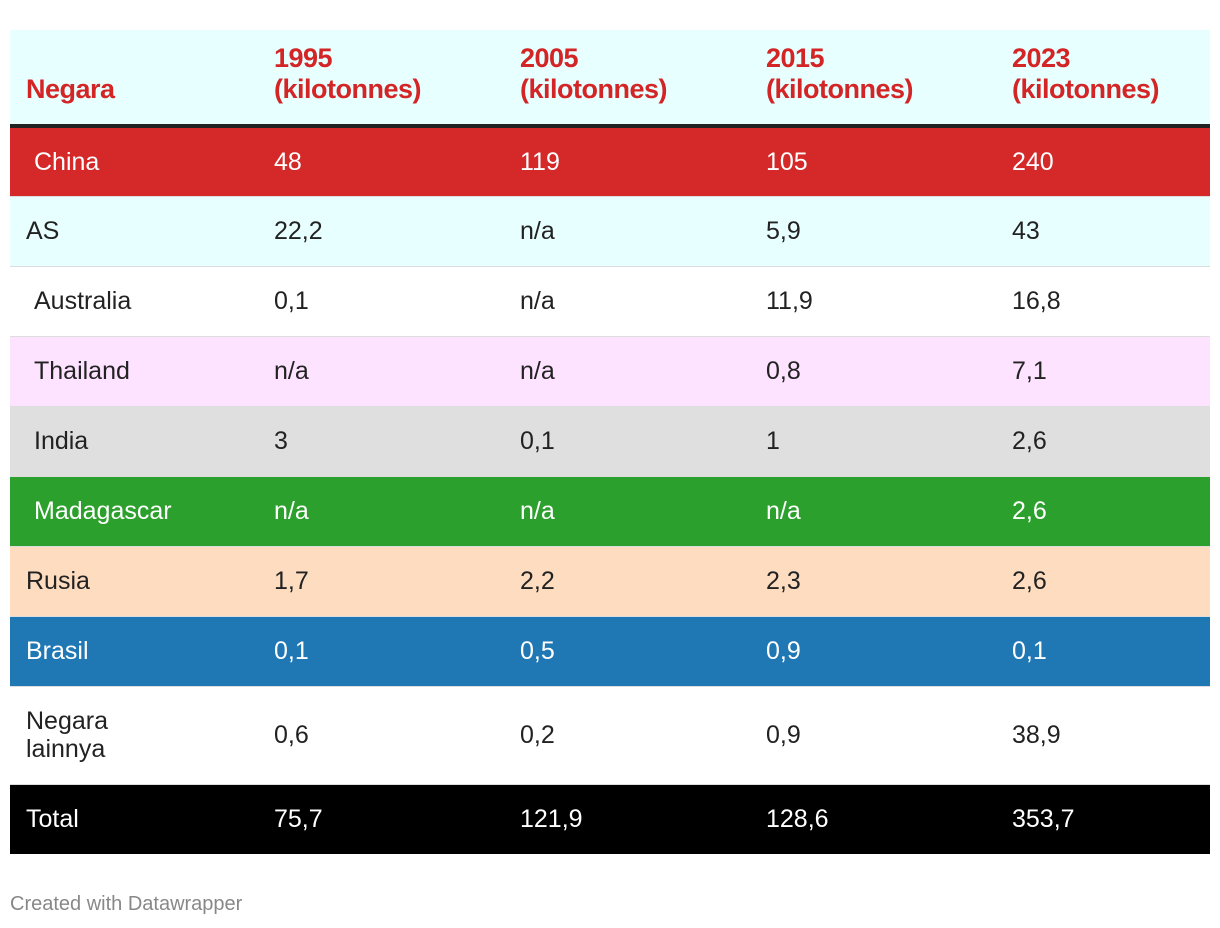  Describe the element at coordinates (537, 651) in the screenshot. I see `cell-2005: 0,5` at that location.